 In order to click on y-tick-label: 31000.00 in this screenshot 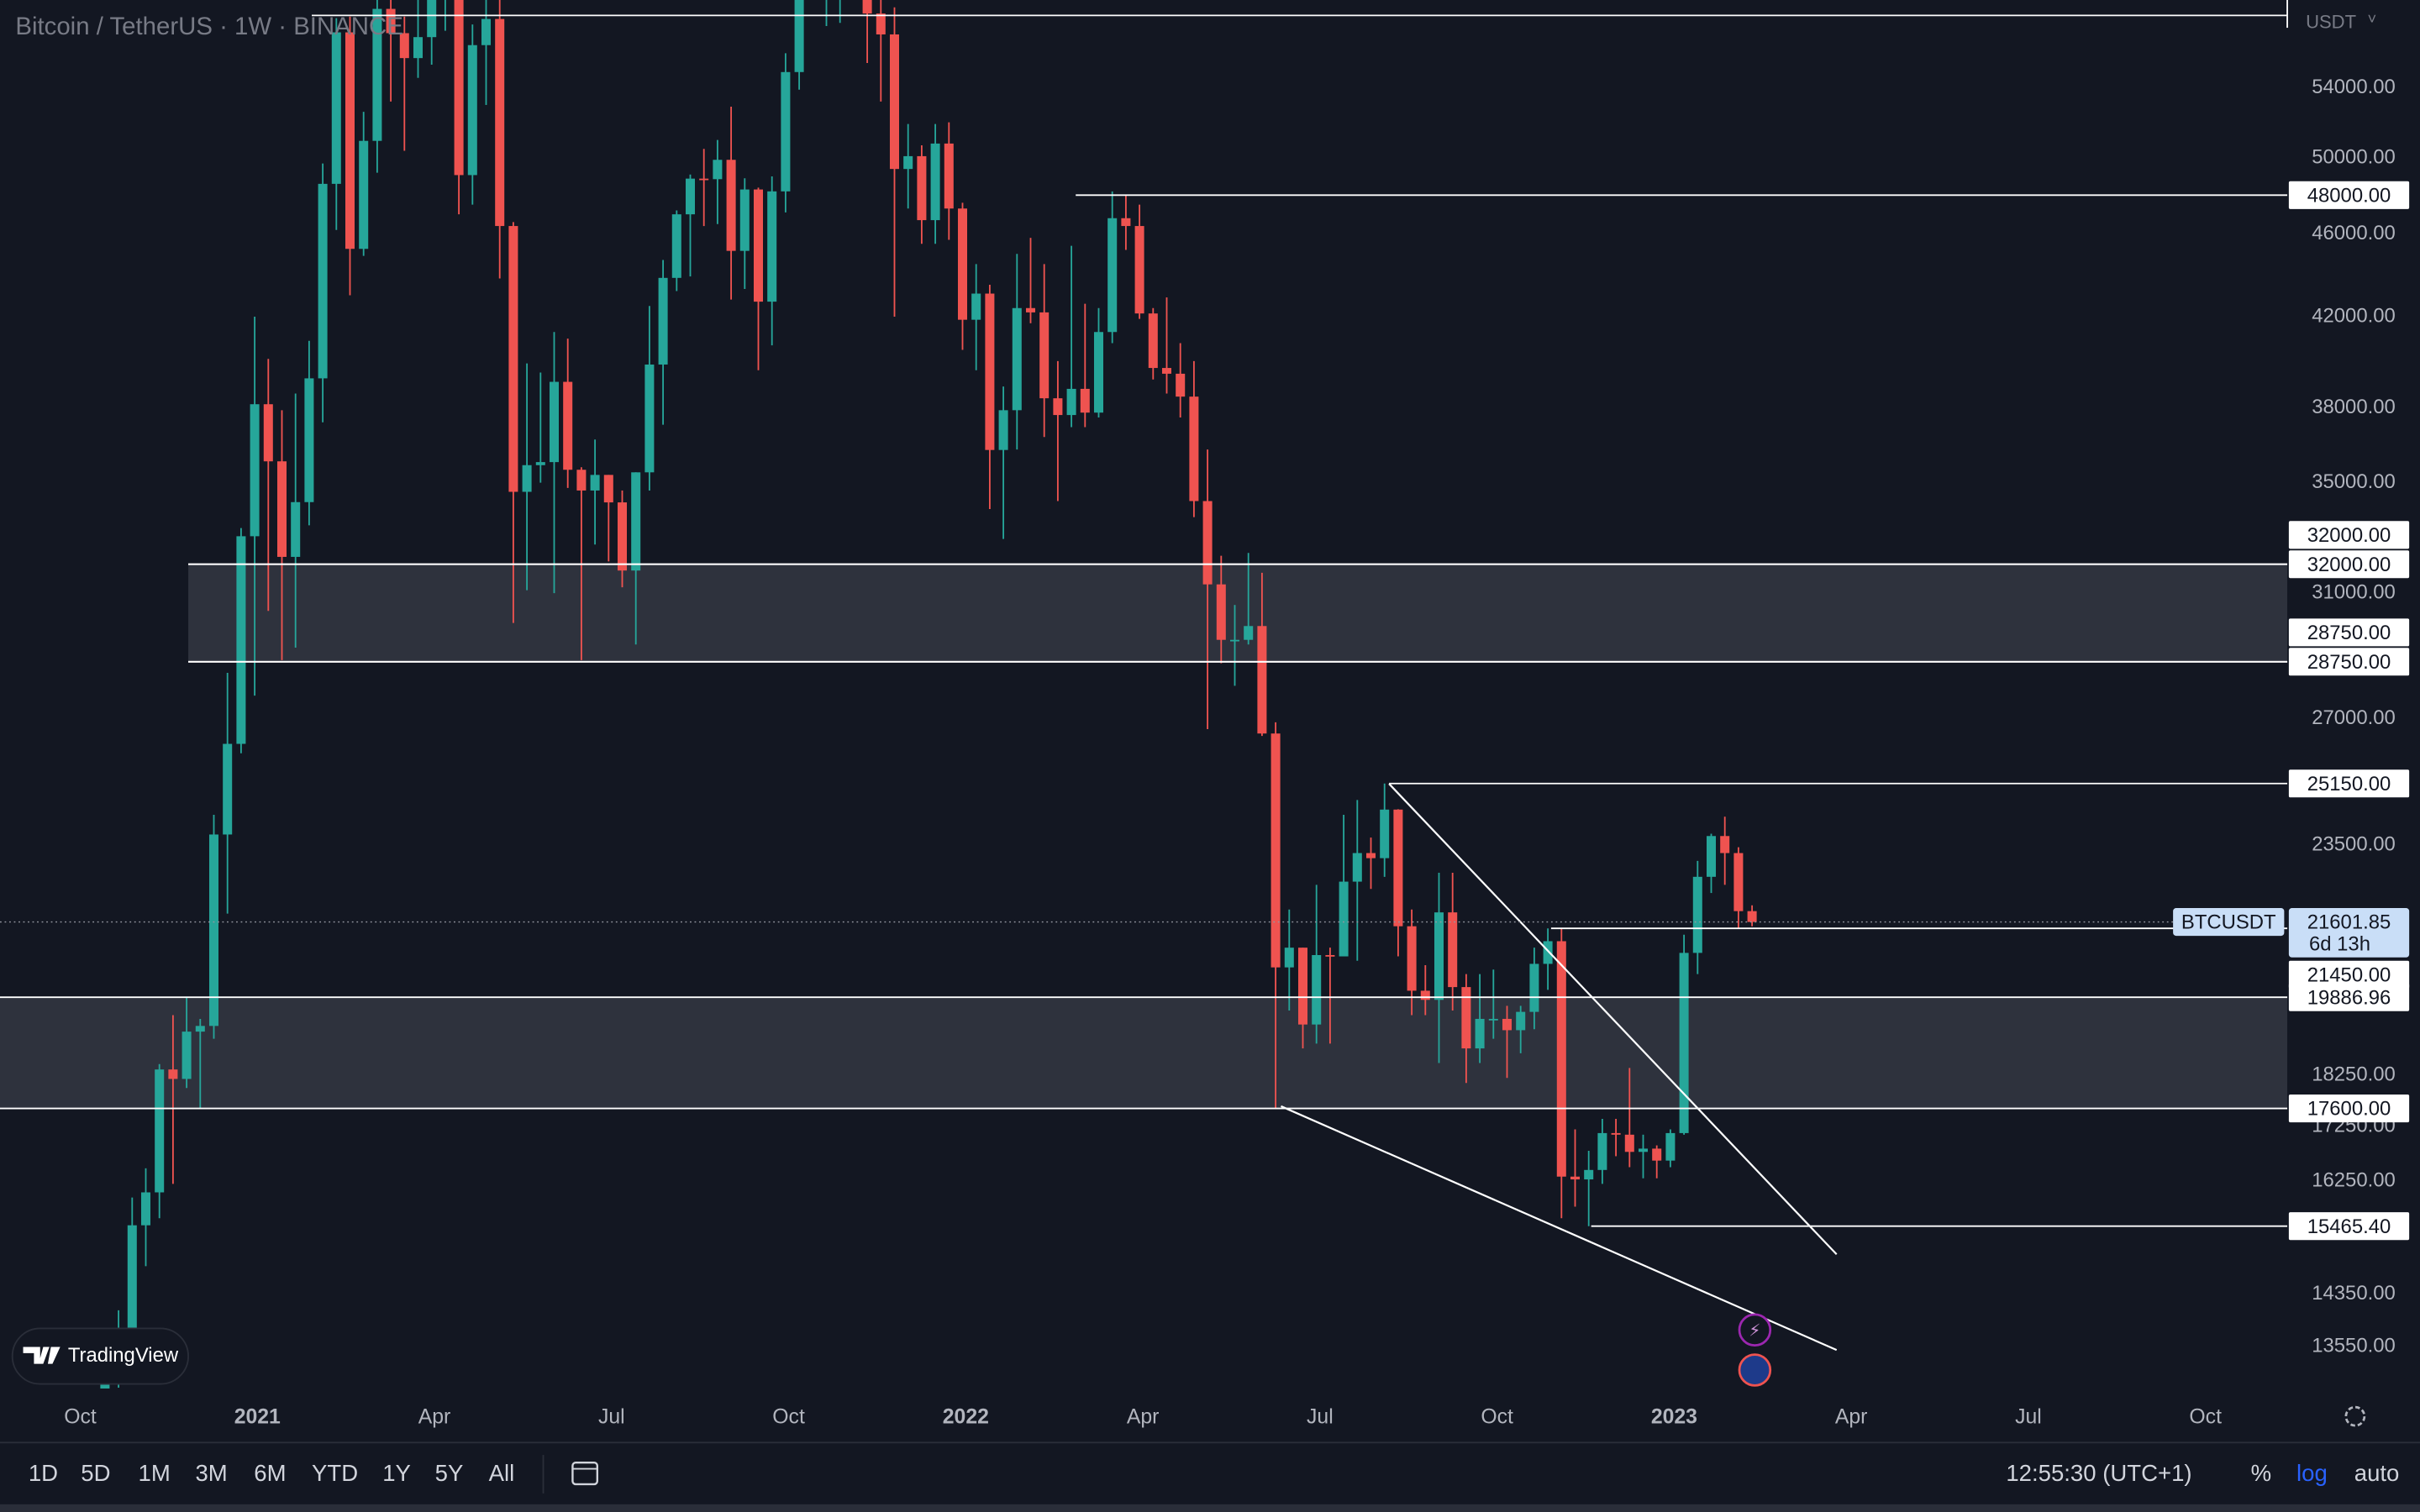, I will do `click(2354, 591)`.